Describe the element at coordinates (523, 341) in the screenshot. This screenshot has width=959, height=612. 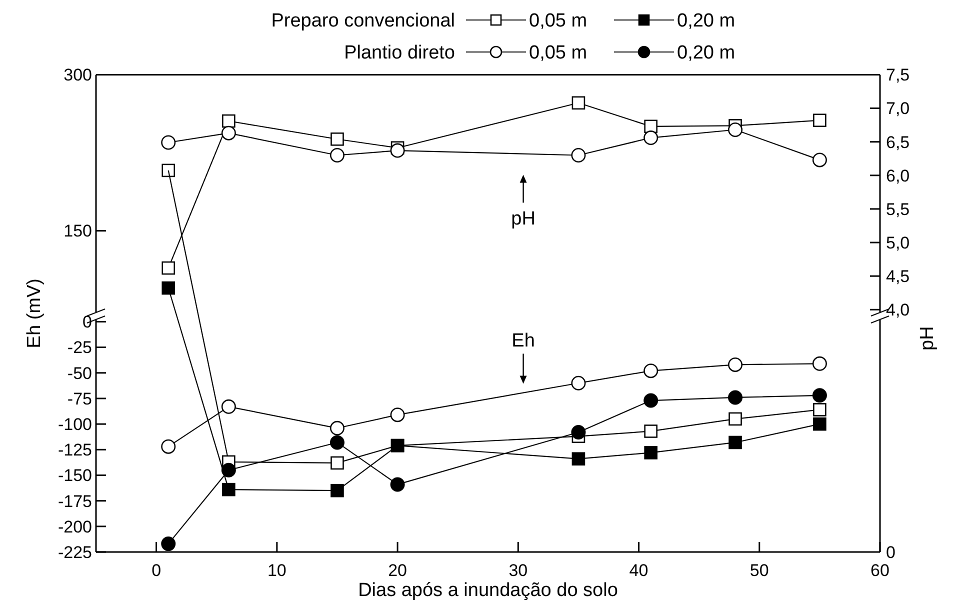
I see `annotation: Eh` at that location.